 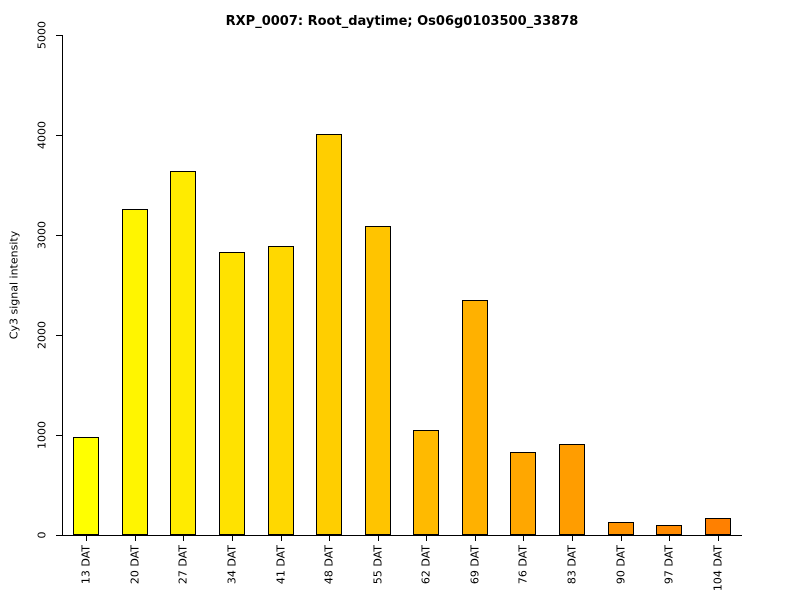 What do you see at coordinates (621, 565) in the screenshot?
I see `x-tick-label: 90 DAT` at bounding box center [621, 565].